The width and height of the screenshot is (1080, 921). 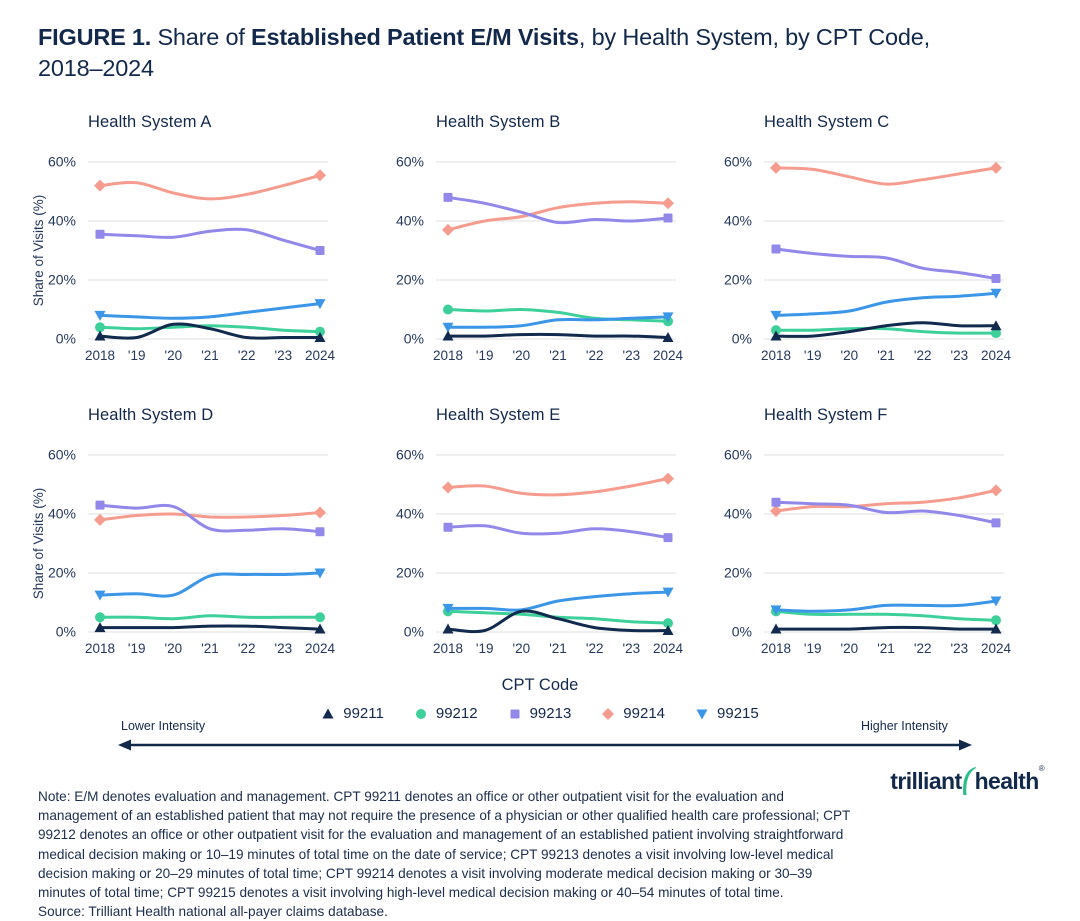 What do you see at coordinates (738, 713) in the screenshot?
I see `legend-item-label: 99215` at bounding box center [738, 713].